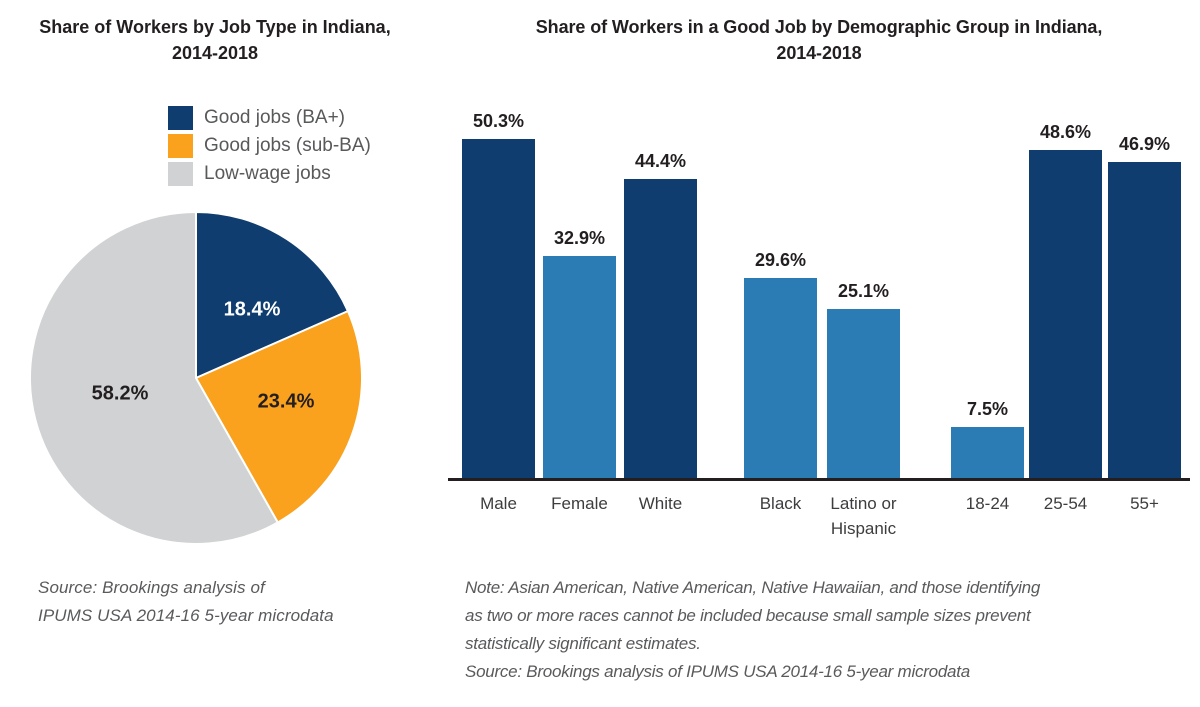  Describe the element at coordinates (660, 503) in the screenshot. I see `bar-label-white: White` at that location.